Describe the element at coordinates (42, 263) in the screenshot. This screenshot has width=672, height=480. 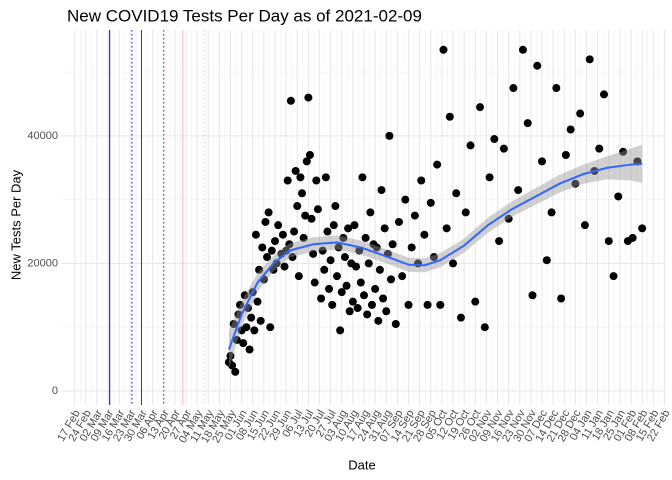
I see `y-tick-label: 20000` at that location.